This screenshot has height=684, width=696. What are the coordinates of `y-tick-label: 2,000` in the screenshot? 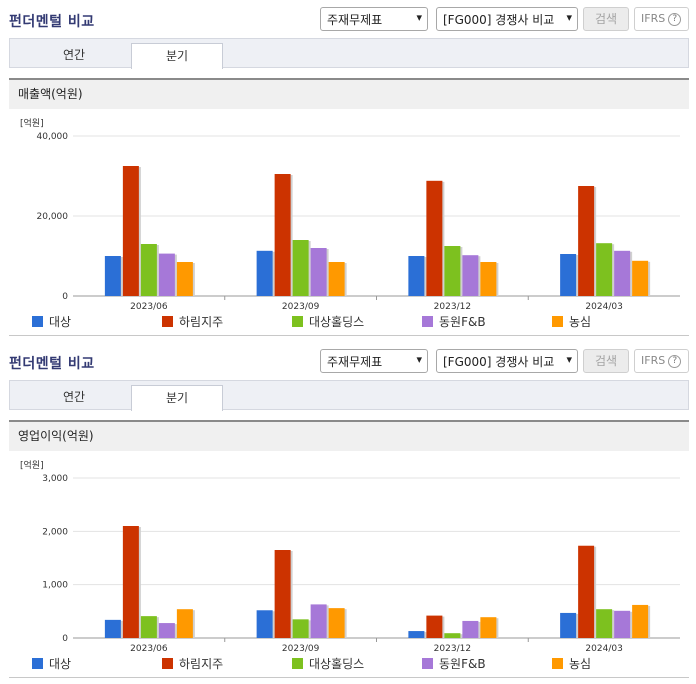 It's located at (55, 532).